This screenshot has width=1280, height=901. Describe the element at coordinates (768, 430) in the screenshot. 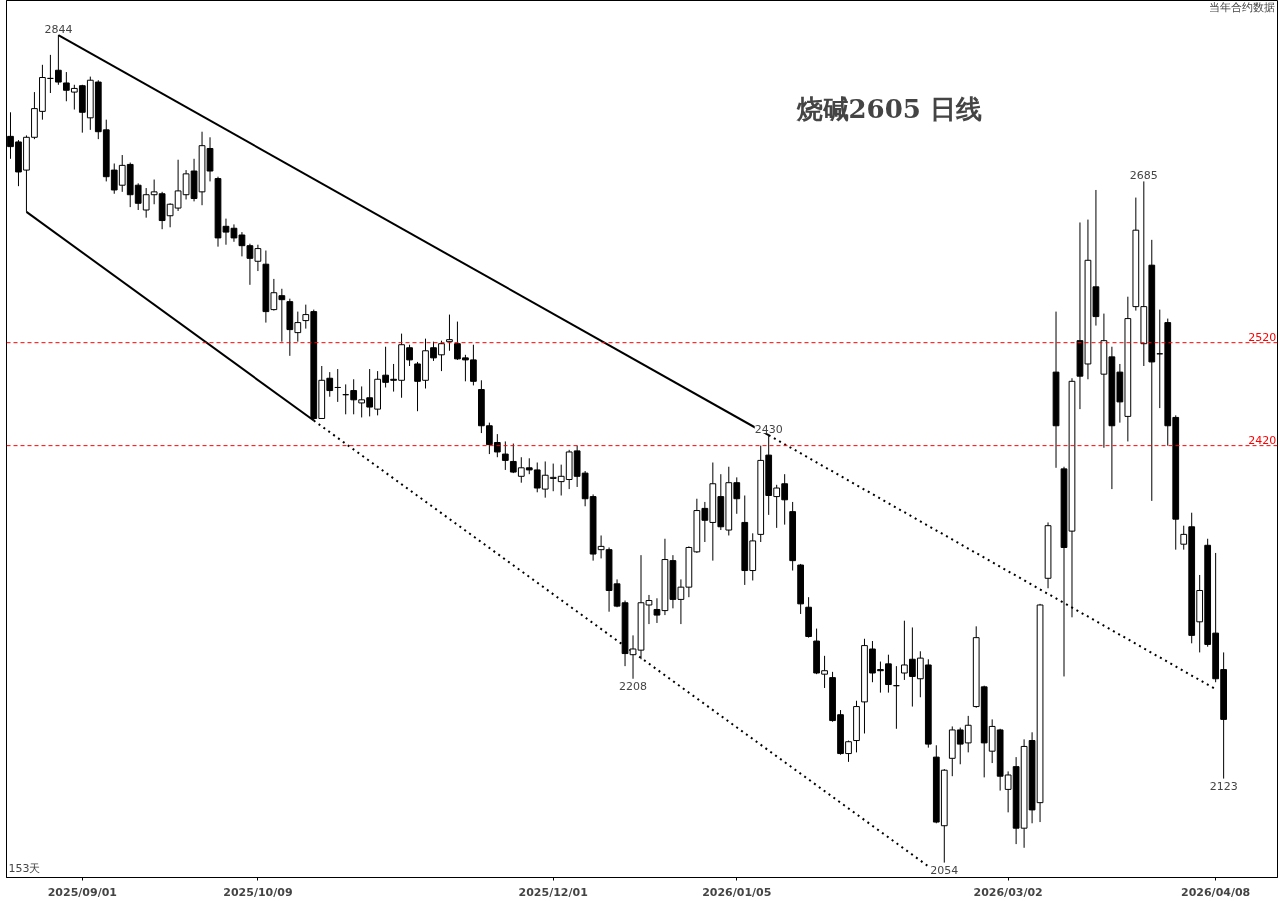

I see `annotation: 2430` at that location.